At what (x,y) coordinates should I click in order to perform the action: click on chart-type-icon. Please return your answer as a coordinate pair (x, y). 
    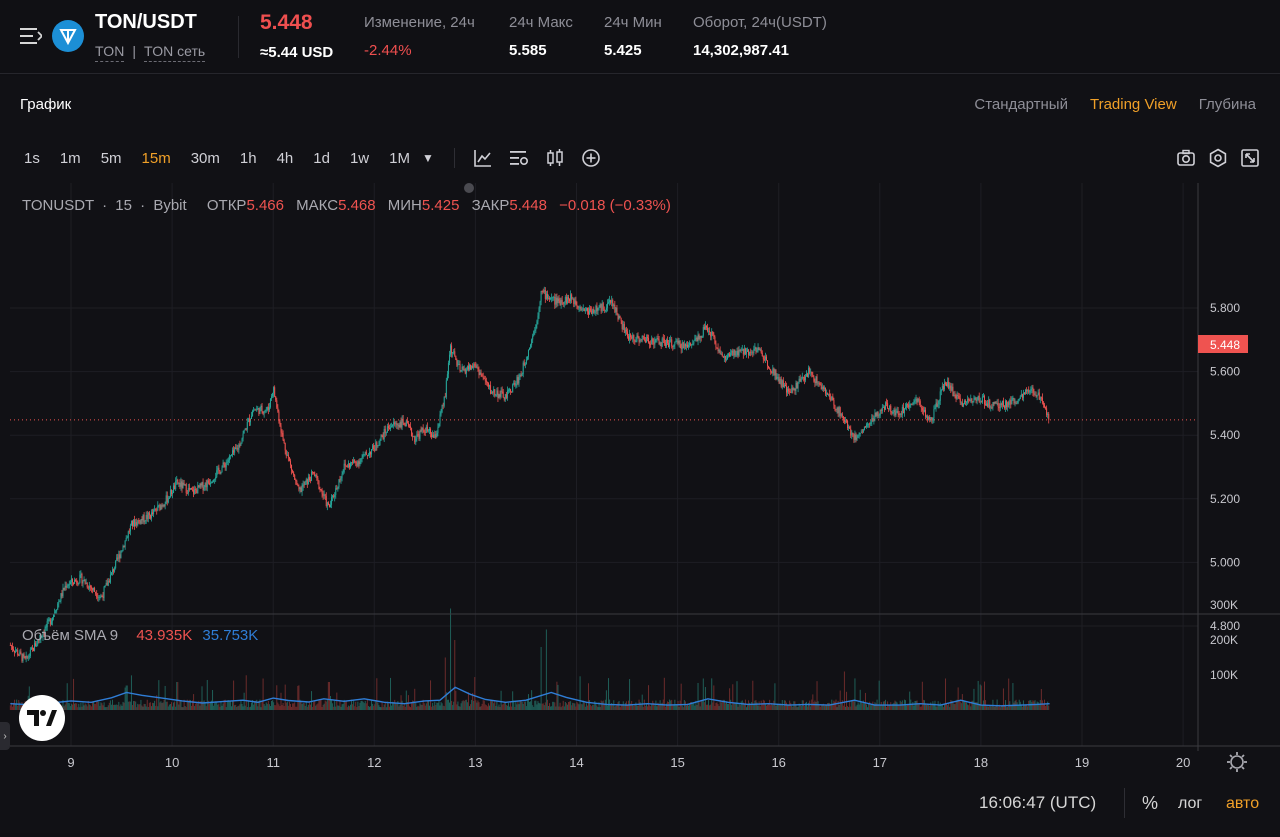
    Looking at the image, I should click on (519, 158).